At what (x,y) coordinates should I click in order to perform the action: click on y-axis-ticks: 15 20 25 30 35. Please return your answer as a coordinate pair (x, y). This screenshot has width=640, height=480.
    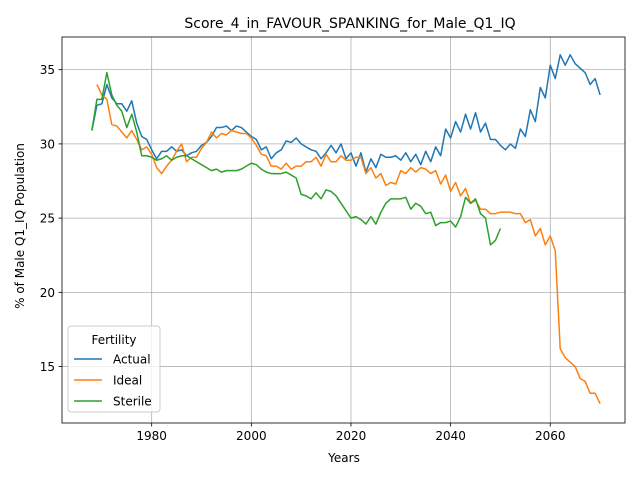
    Looking at the image, I should click on (51, 218).